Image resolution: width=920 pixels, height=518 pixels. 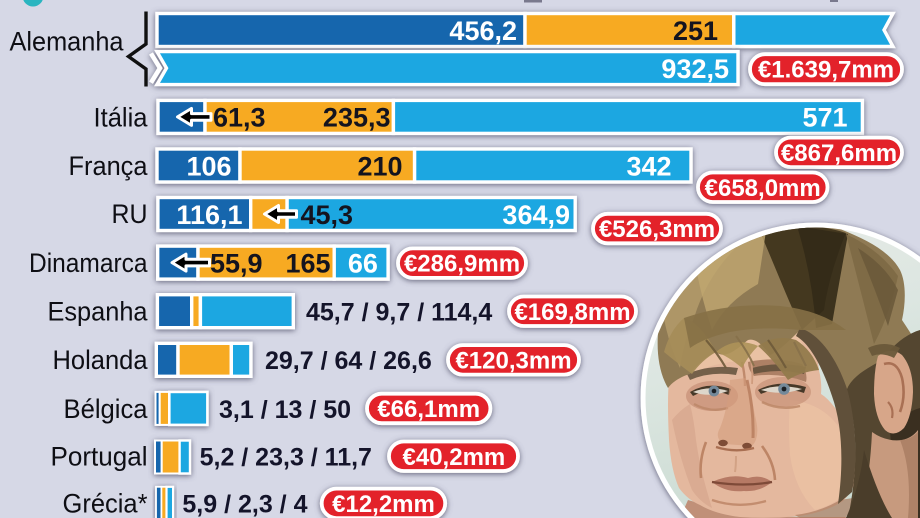 I want to click on svg-text: Itália, so click(x=121, y=117).